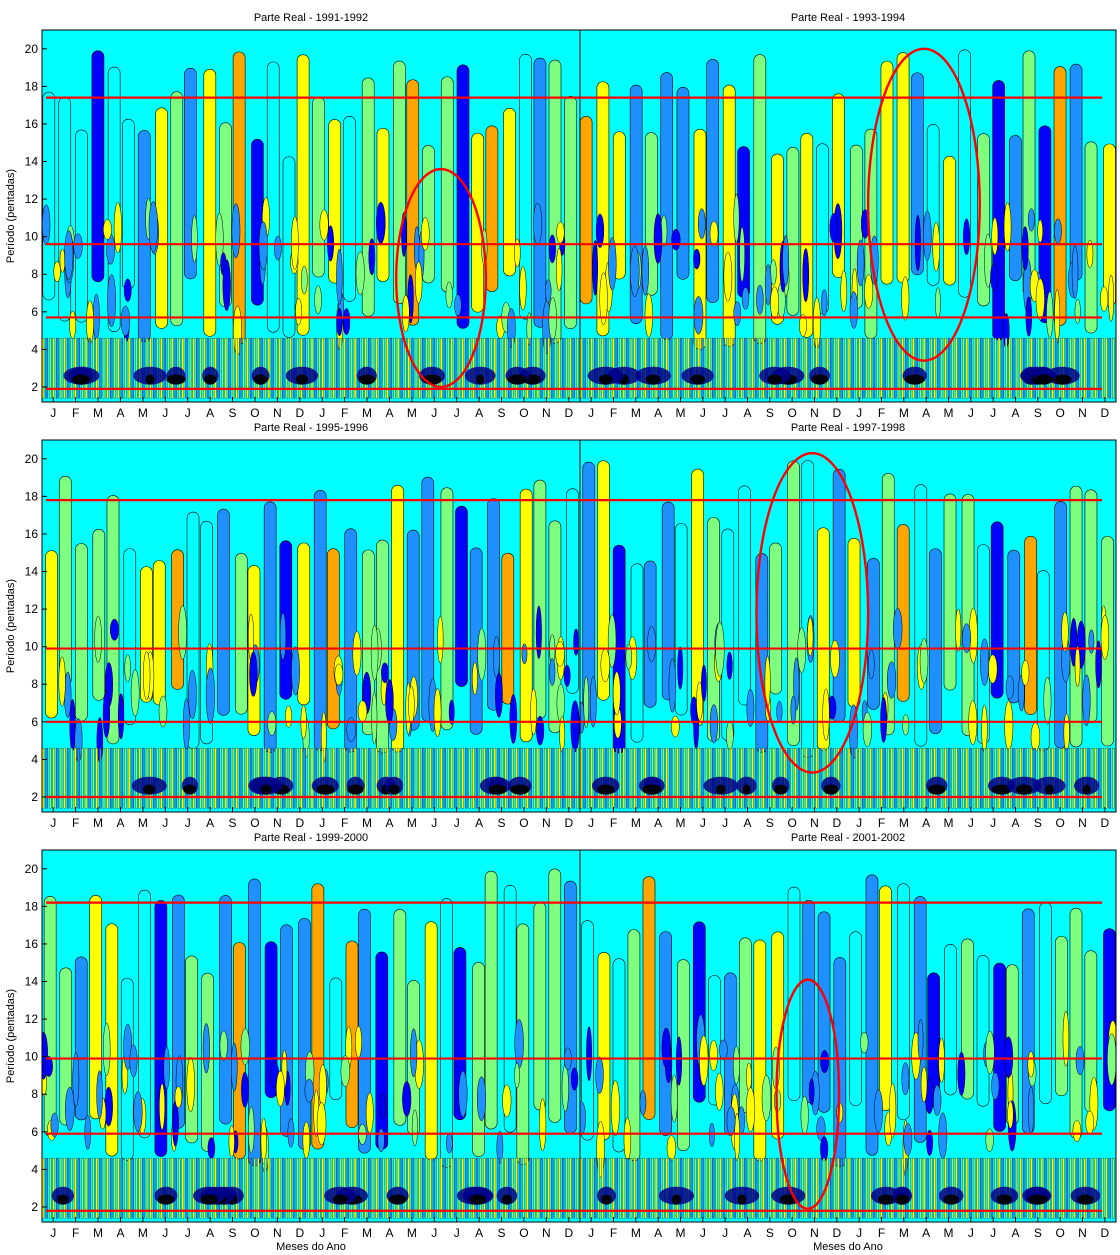 Image resolution: width=1120 pixels, height=1255 pixels. I want to click on panel-title: Parte Real - 1991-1992, so click(311, 18).